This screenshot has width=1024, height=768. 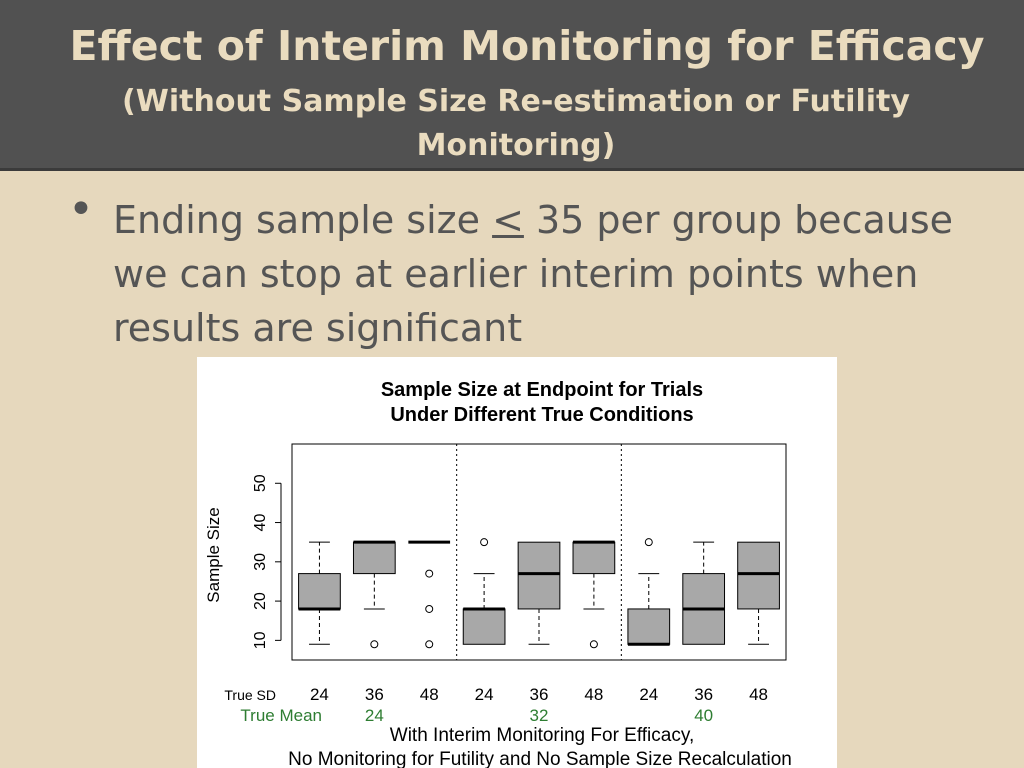 What do you see at coordinates (281, 715) in the screenshot?
I see `true-mean-label: True Mean` at bounding box center [281, 715].